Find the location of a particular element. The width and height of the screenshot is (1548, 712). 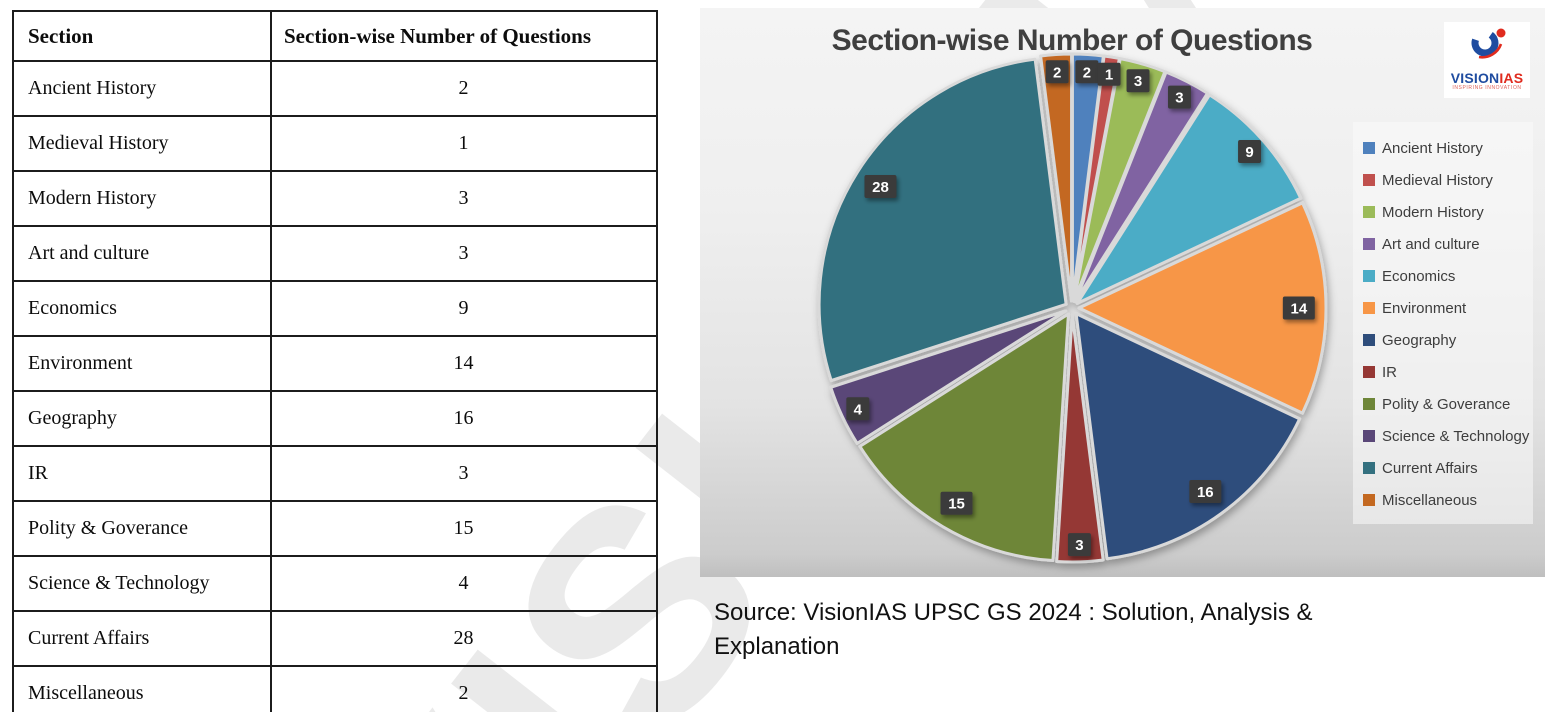

table-cell-questions: 16 is located at coordinates (464, 418).